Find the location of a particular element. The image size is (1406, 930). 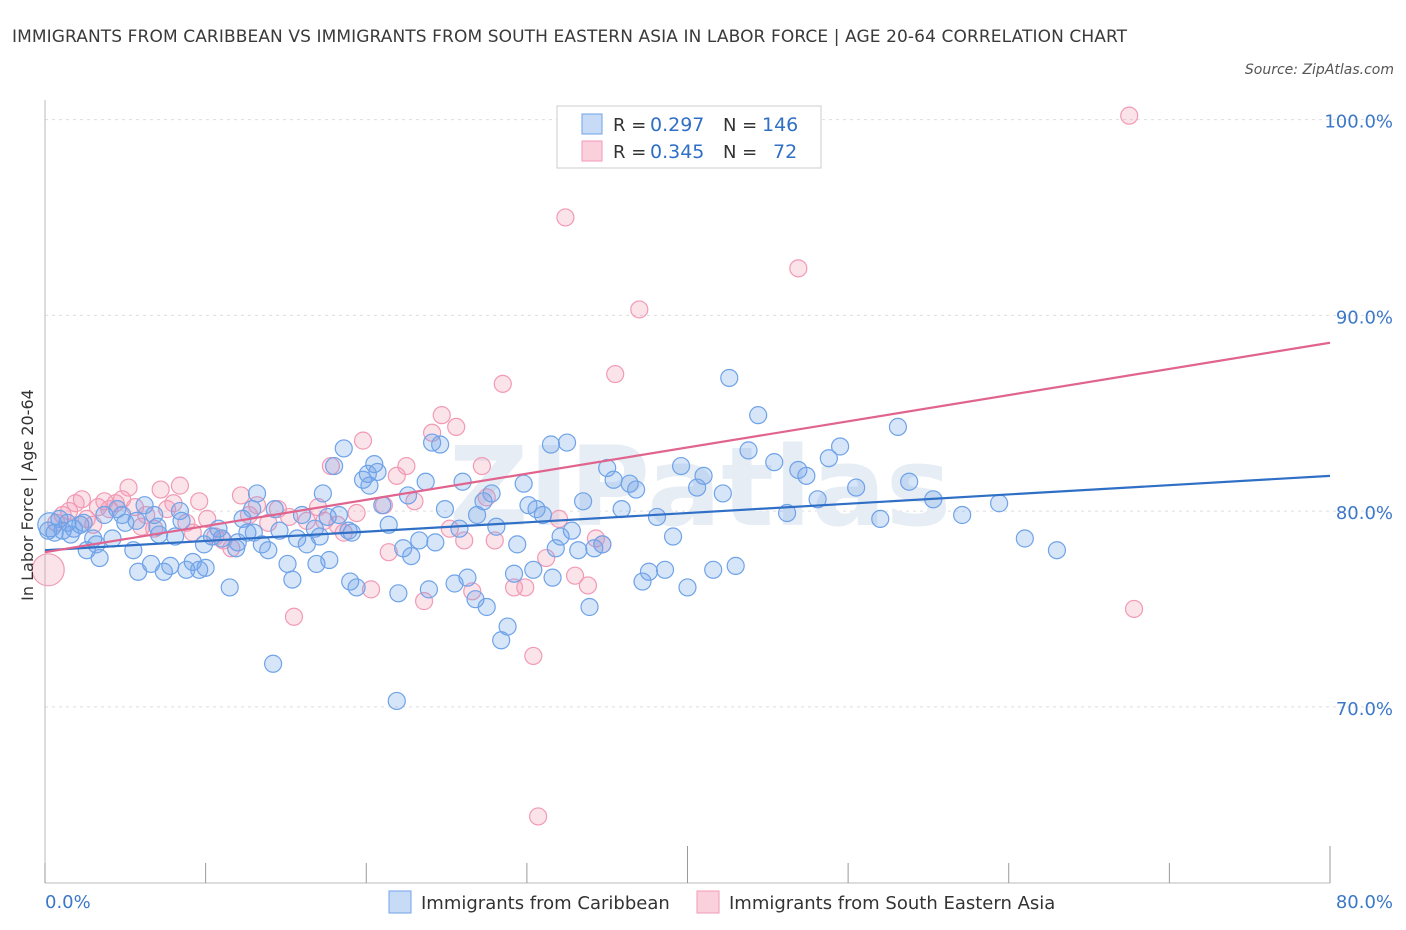

stats-n-label-sea: N = is located at coordinates (740, 152).